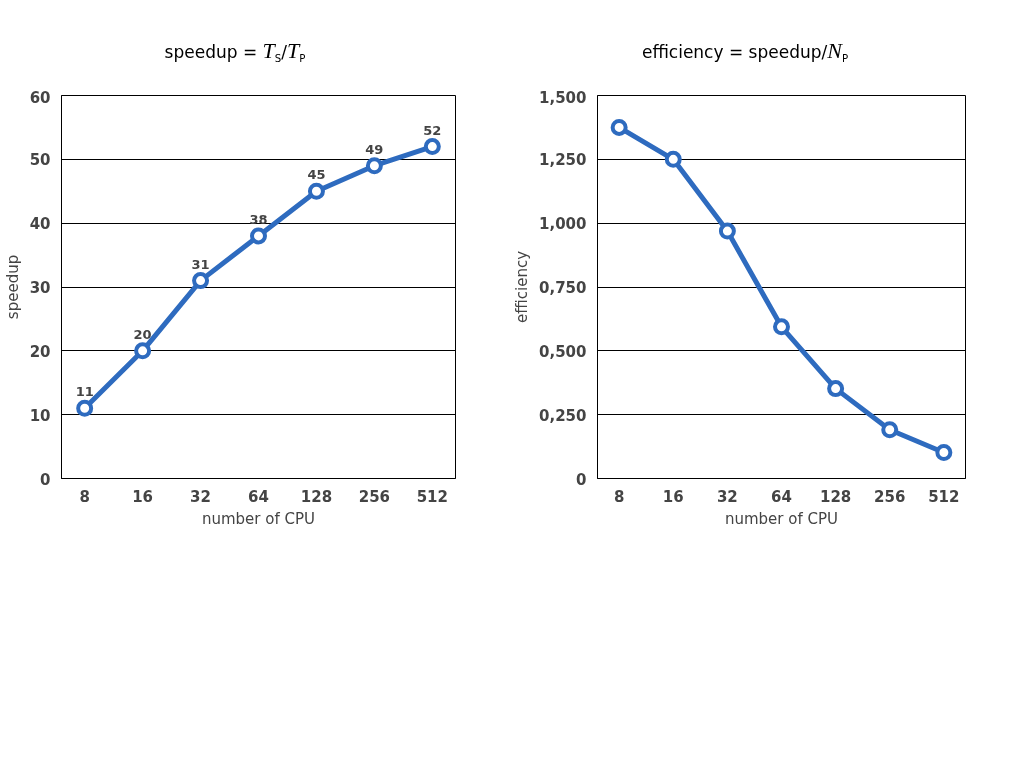 Image resolution: width=1029 pixels, height=778 pixels. What do you see at coordinates (40, 415) in the screenshot?
I see `y-tick-label: 10` at bounding box center [40, 415].